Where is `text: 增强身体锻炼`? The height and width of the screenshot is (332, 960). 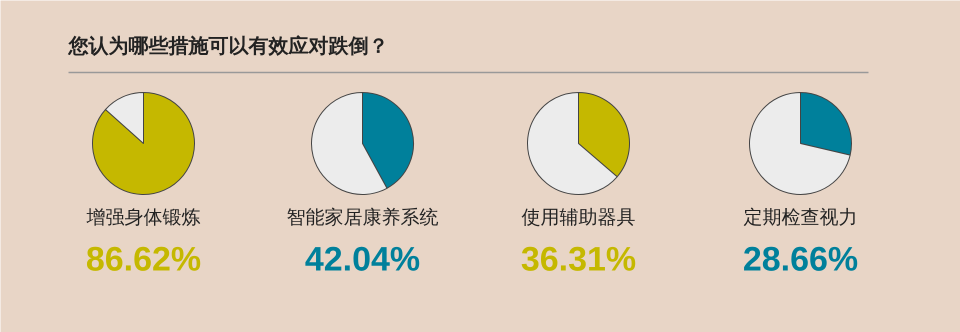 text: 增强身体锻炼 is located at coordinates (143, 217).